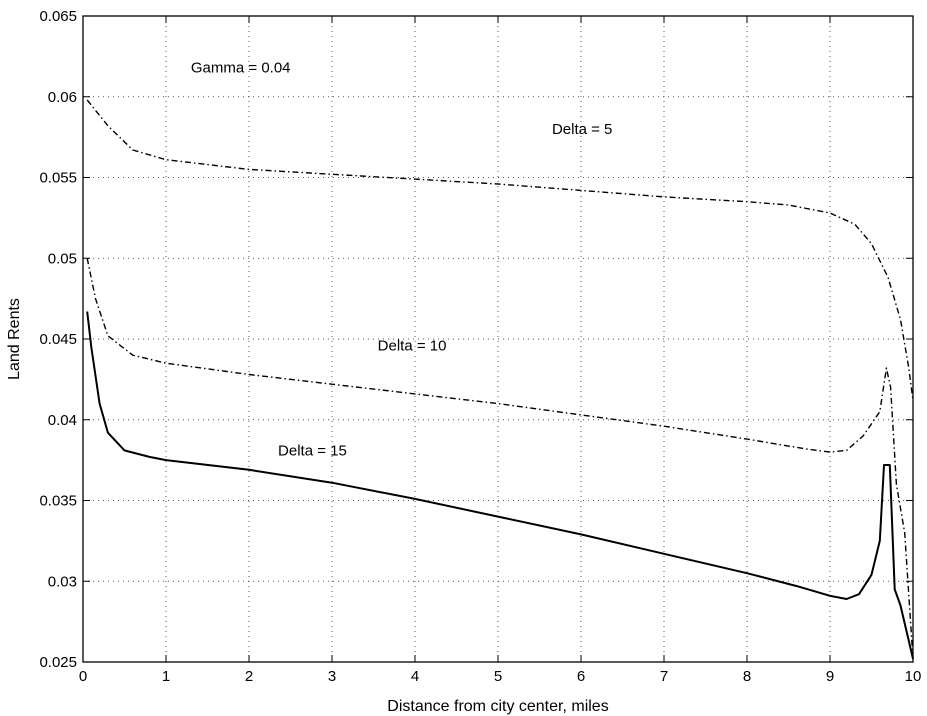 The height and width of the screenshot is (716, 927). Describe the element at coordinates (747, 676) in the screenshot. I see `x-tick-label: 8` at that location.